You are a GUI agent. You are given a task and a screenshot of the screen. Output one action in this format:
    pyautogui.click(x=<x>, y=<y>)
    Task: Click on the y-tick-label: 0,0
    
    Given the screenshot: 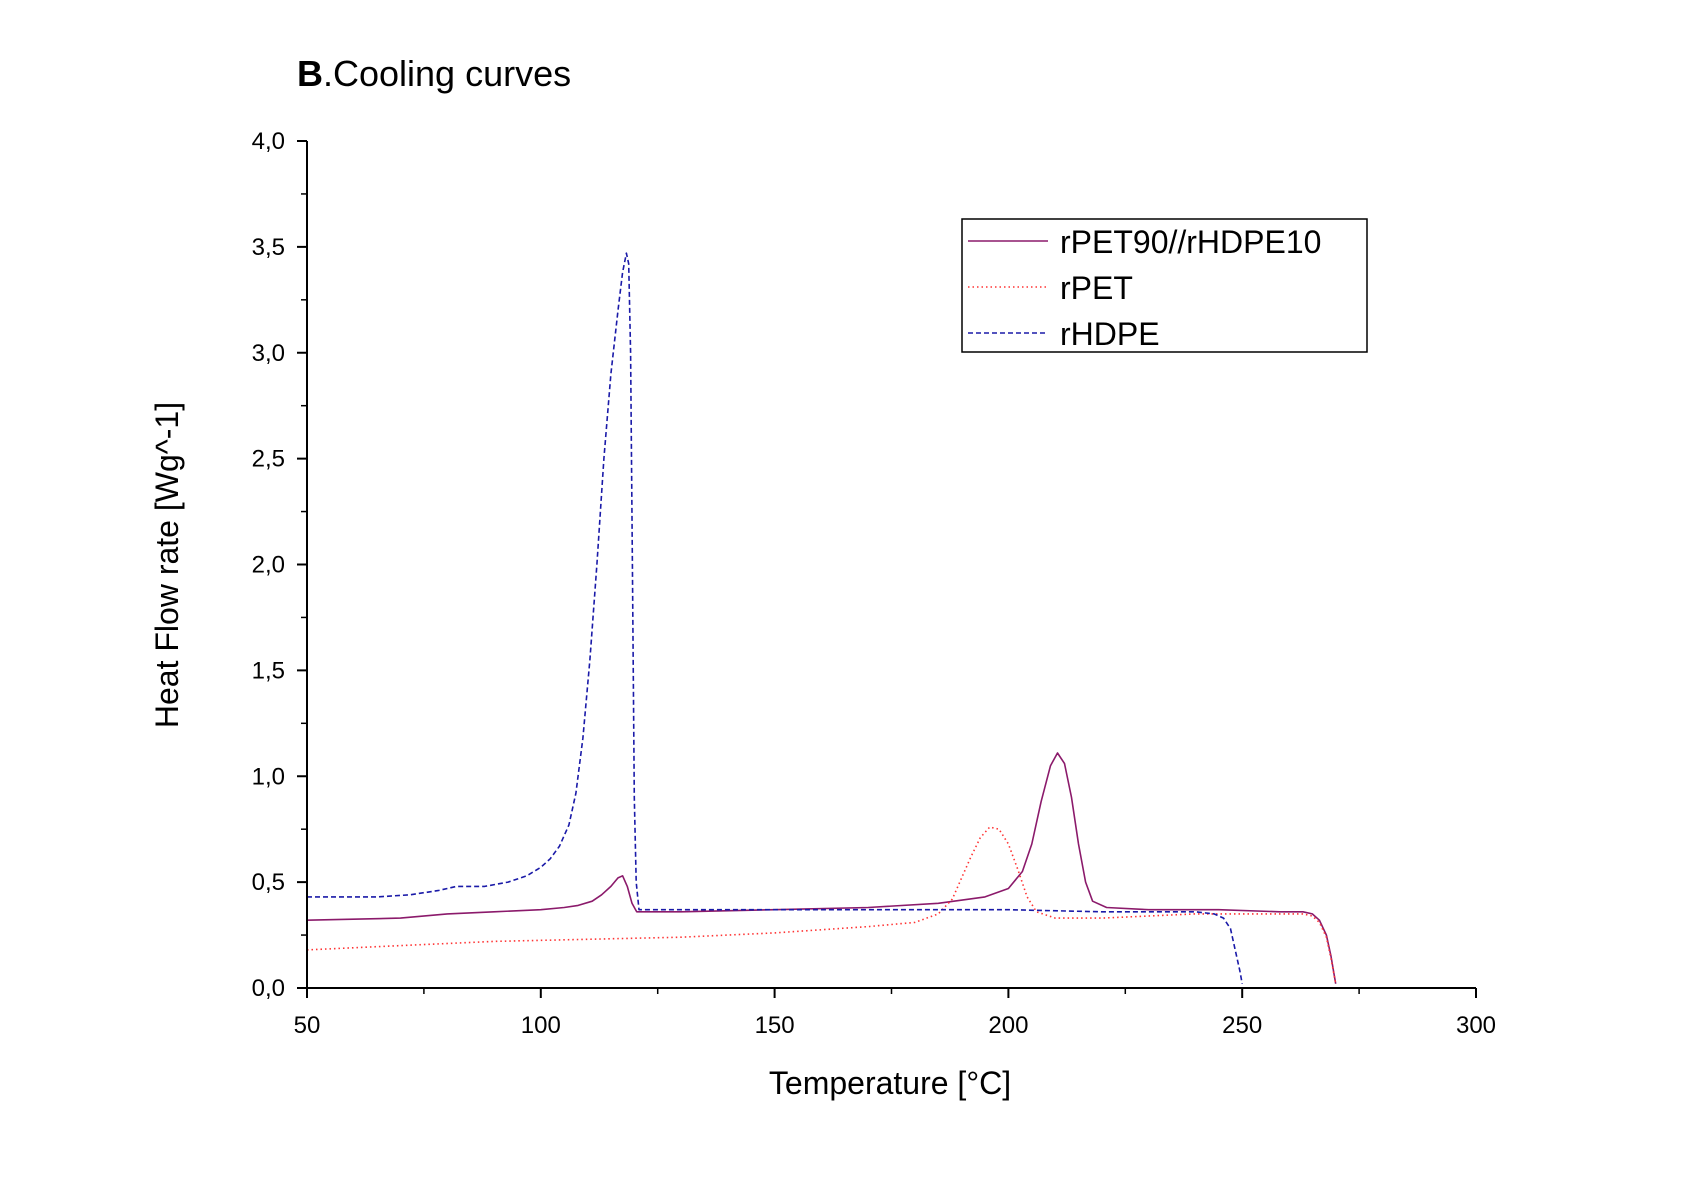 What is the action you would take?
    pyautogui.click(x=268, y=988)
    